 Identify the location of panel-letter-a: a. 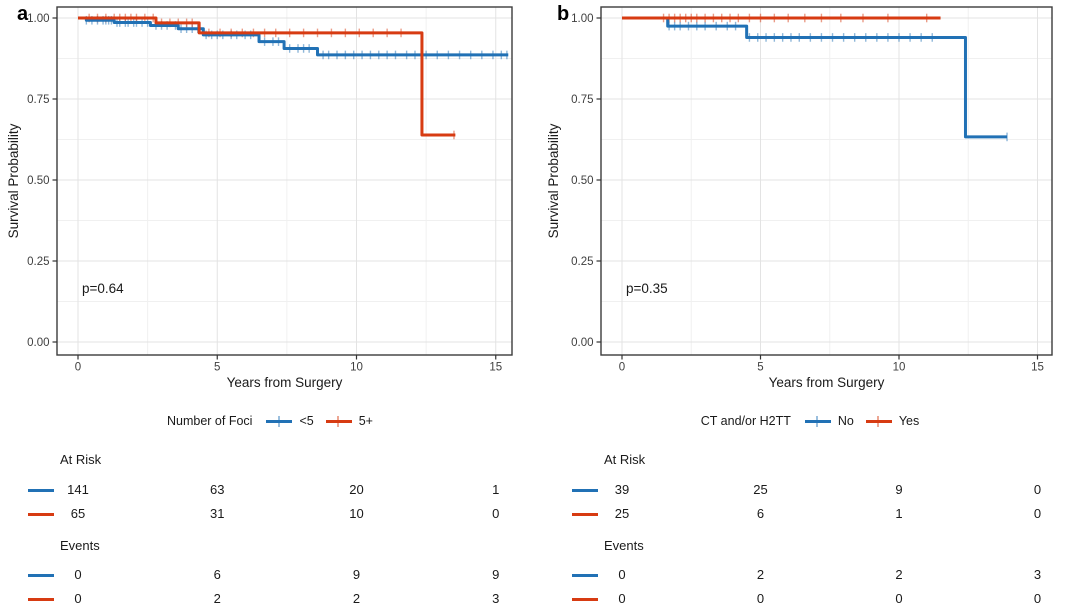
(23, 14).